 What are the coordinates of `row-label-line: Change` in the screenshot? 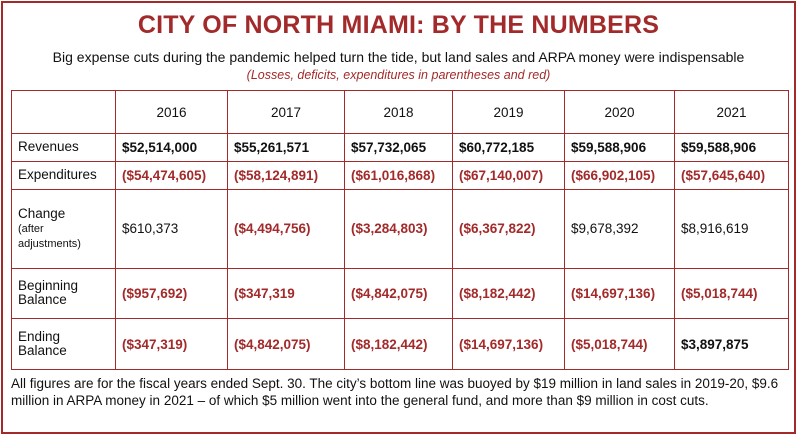 It's located at (42, 213).